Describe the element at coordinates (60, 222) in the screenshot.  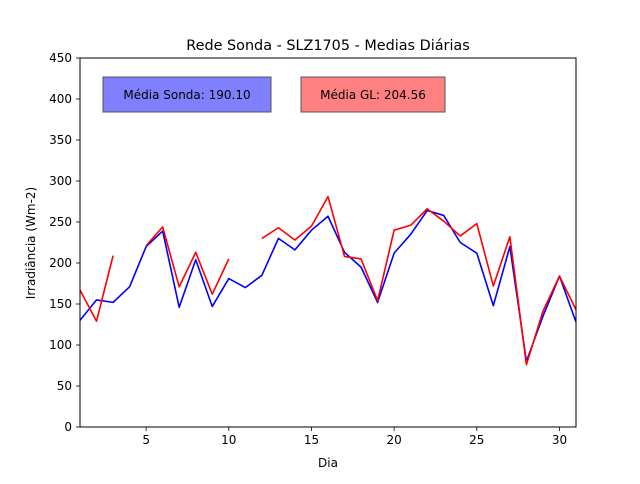
I see `y-tick-label: 250` at that location.